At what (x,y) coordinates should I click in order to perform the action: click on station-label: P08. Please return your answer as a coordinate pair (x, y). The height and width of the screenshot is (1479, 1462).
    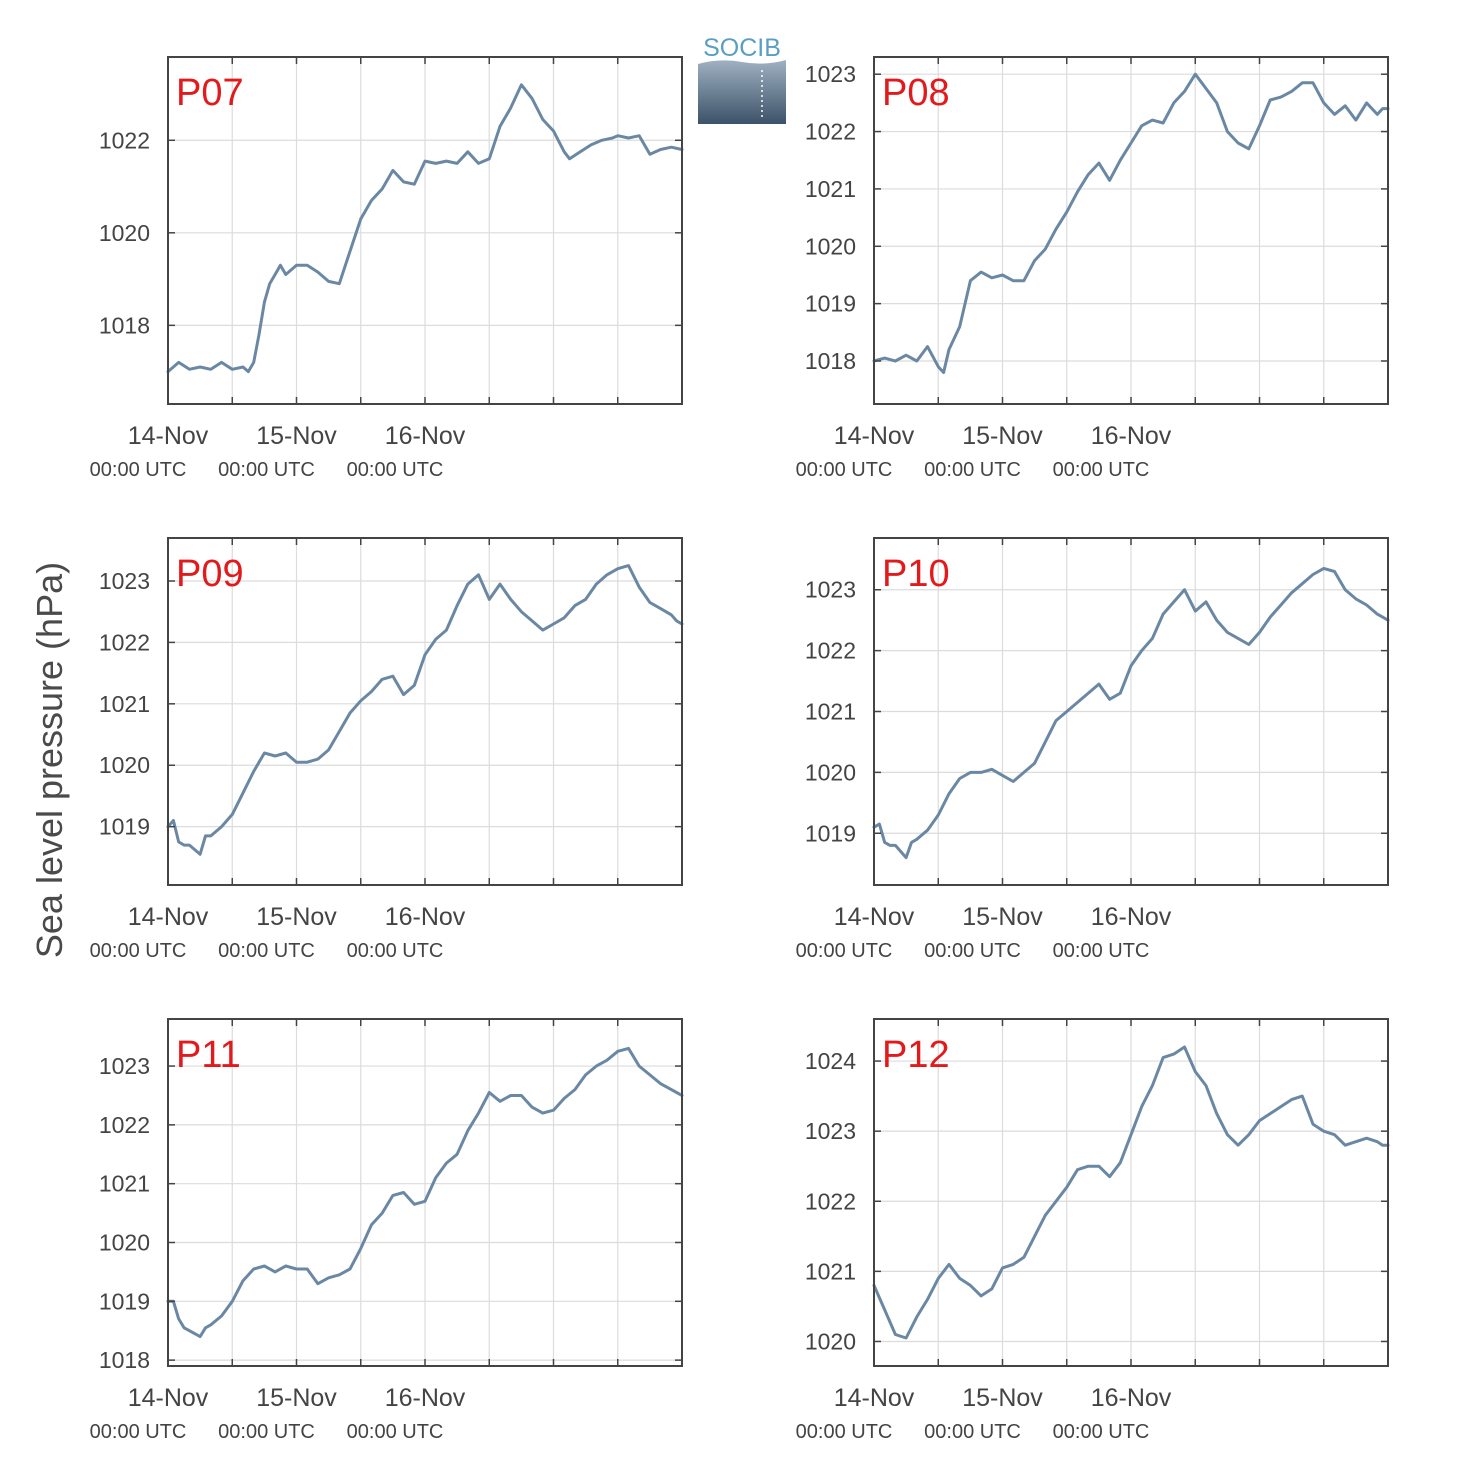
    Looking at the image, I should click on (916, 93).